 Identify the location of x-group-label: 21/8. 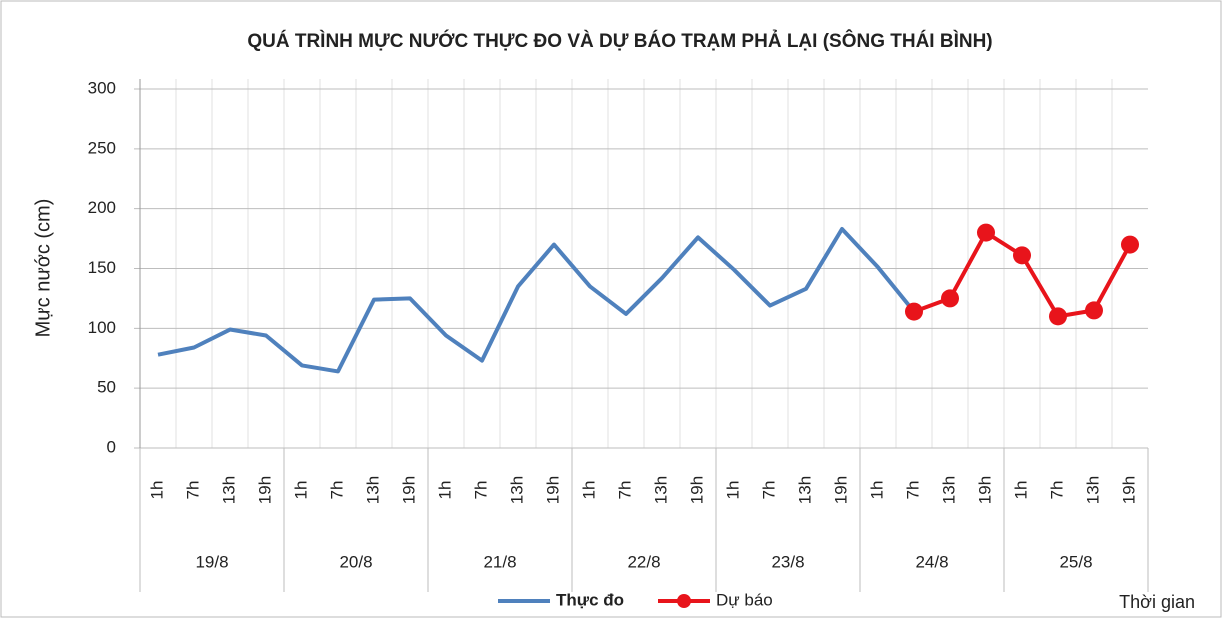
(499, 561).